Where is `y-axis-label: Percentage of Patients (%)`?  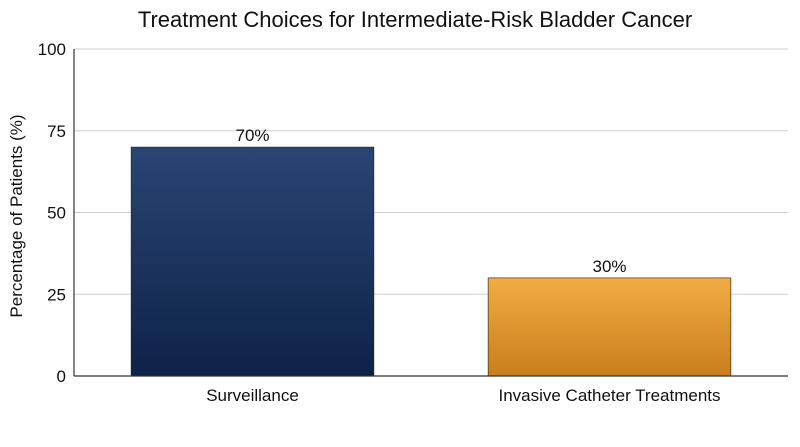
y-axis-label: Percentage of Patients (%) is located at coordinates (16, 215).